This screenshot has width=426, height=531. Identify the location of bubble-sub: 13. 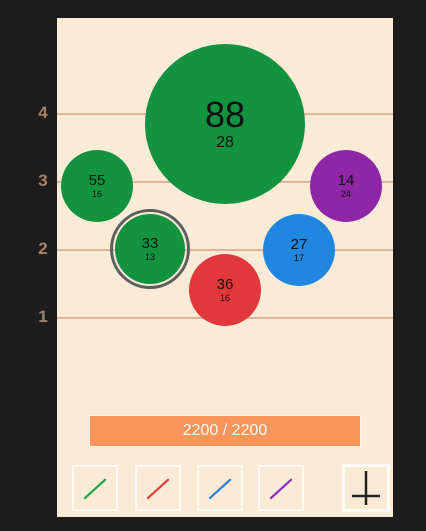
(149, 257).